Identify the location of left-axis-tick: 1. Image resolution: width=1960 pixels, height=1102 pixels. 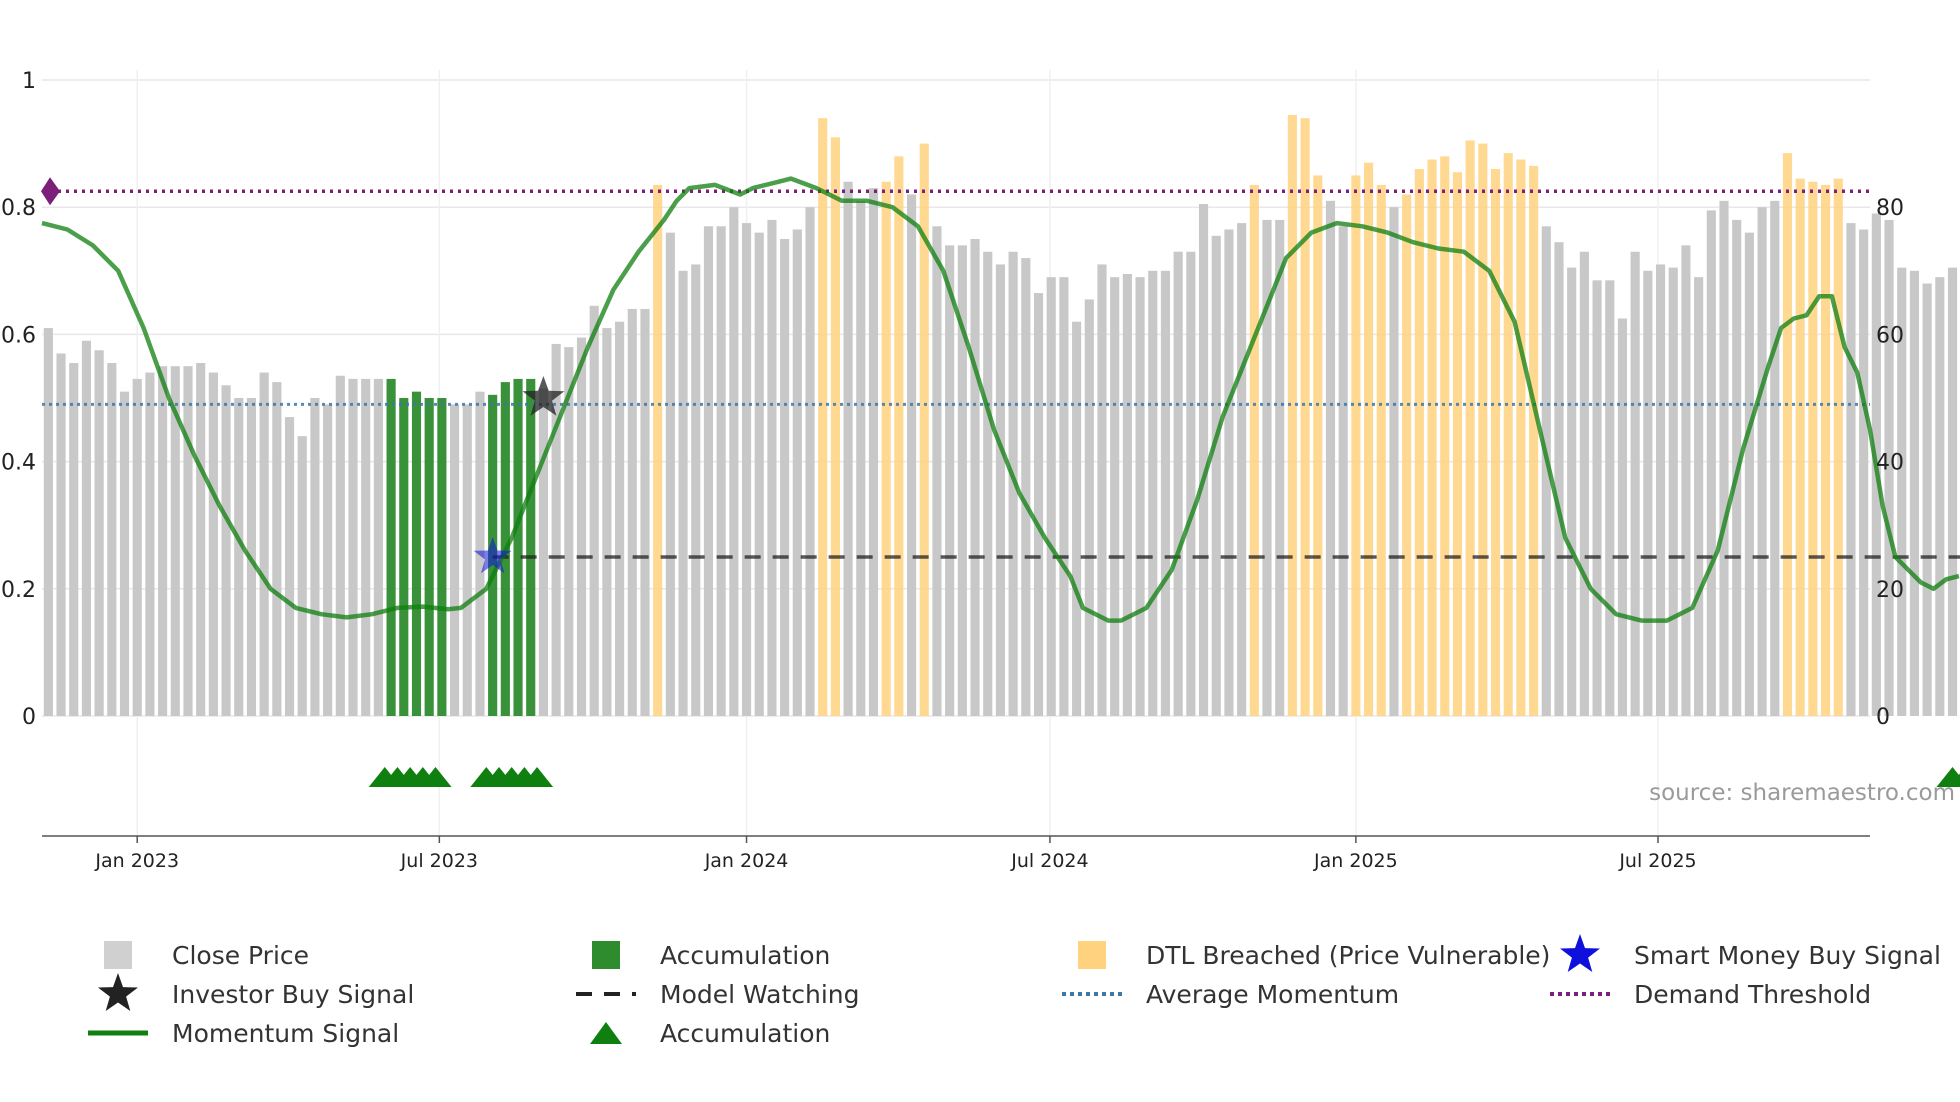
(29, 81).